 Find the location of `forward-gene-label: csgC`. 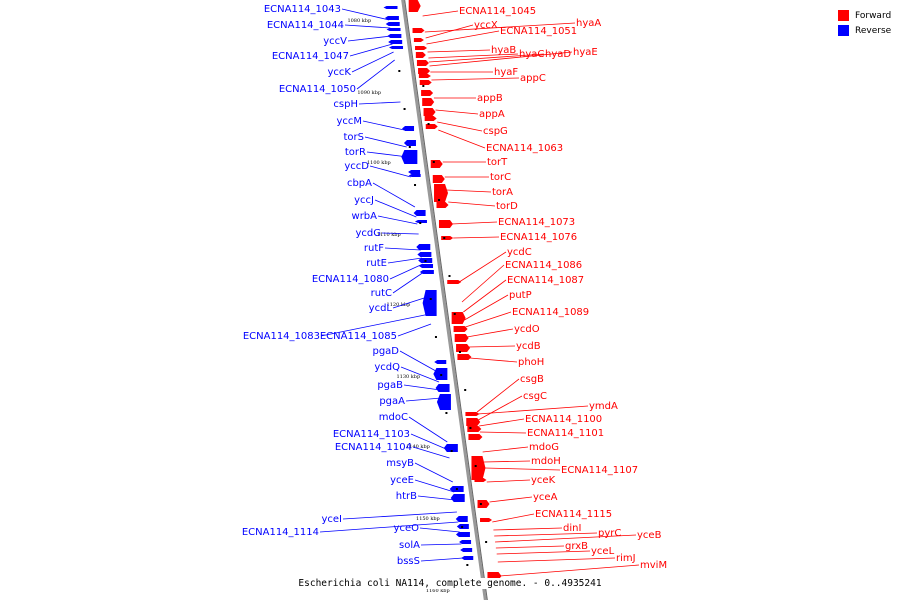

forward-gene-label: csgC is located at coordinates (535, 396).